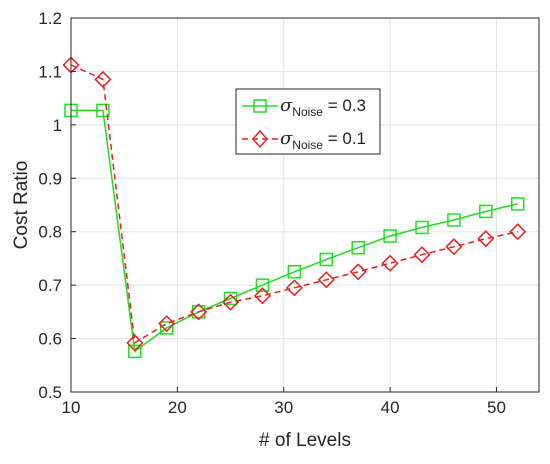 The image size is (550, 464). Describe the element at coordinates (57, 125) in the screenshot. I see `y-tick-label: 1` at that location.